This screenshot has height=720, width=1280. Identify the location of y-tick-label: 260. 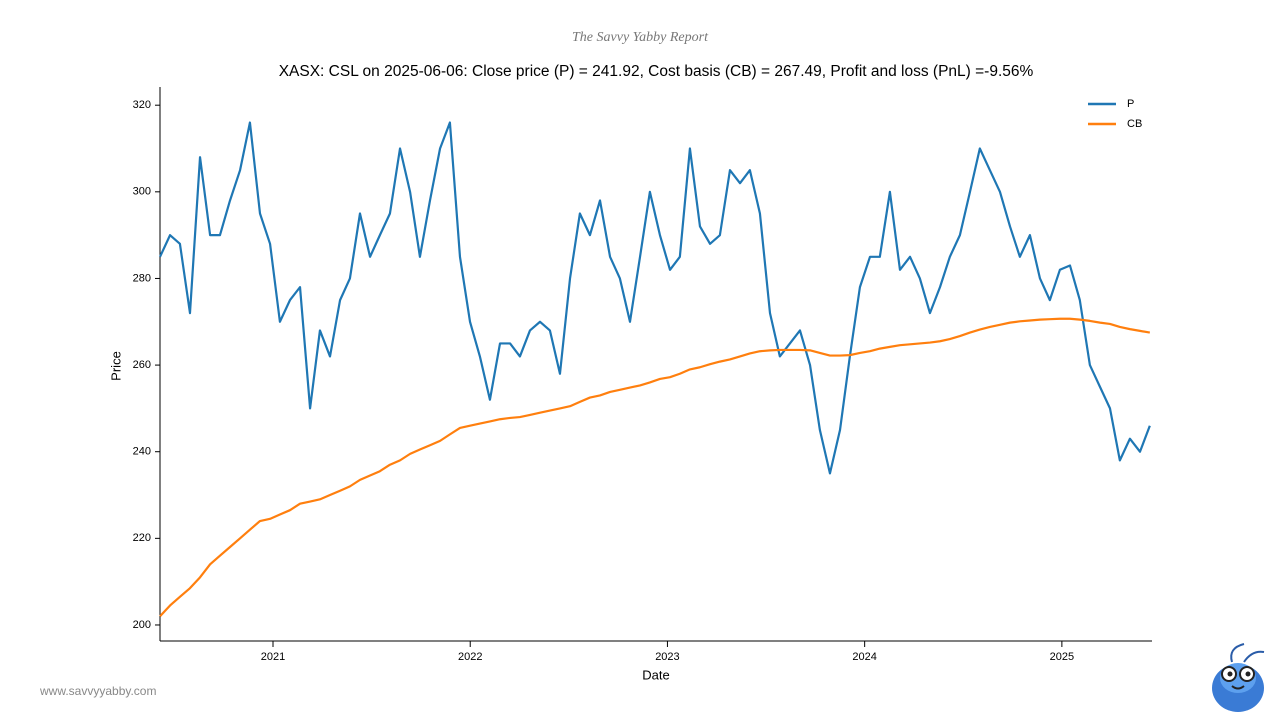
(142, 365).